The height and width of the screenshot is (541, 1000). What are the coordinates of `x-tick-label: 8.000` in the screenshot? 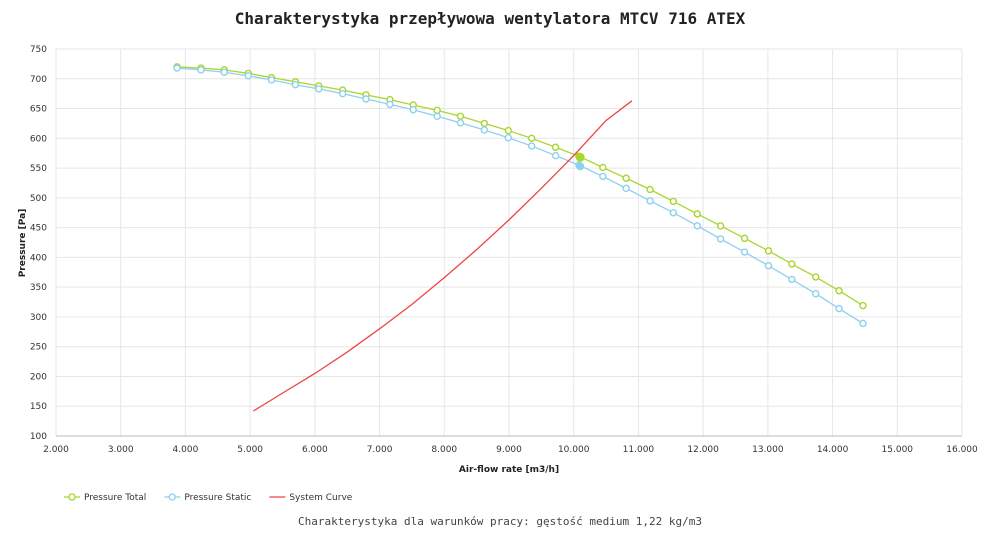 It's located at (444, 450).